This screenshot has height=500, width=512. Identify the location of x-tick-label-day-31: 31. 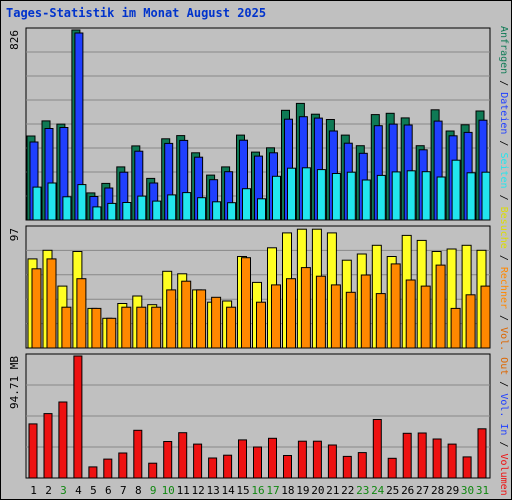
(482, 490).